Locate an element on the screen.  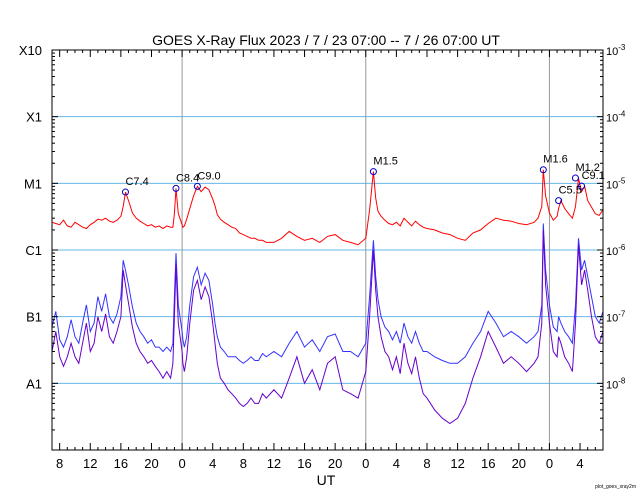
footer-credit: plot_goes_xray2m is located at coordinates (615, 487).